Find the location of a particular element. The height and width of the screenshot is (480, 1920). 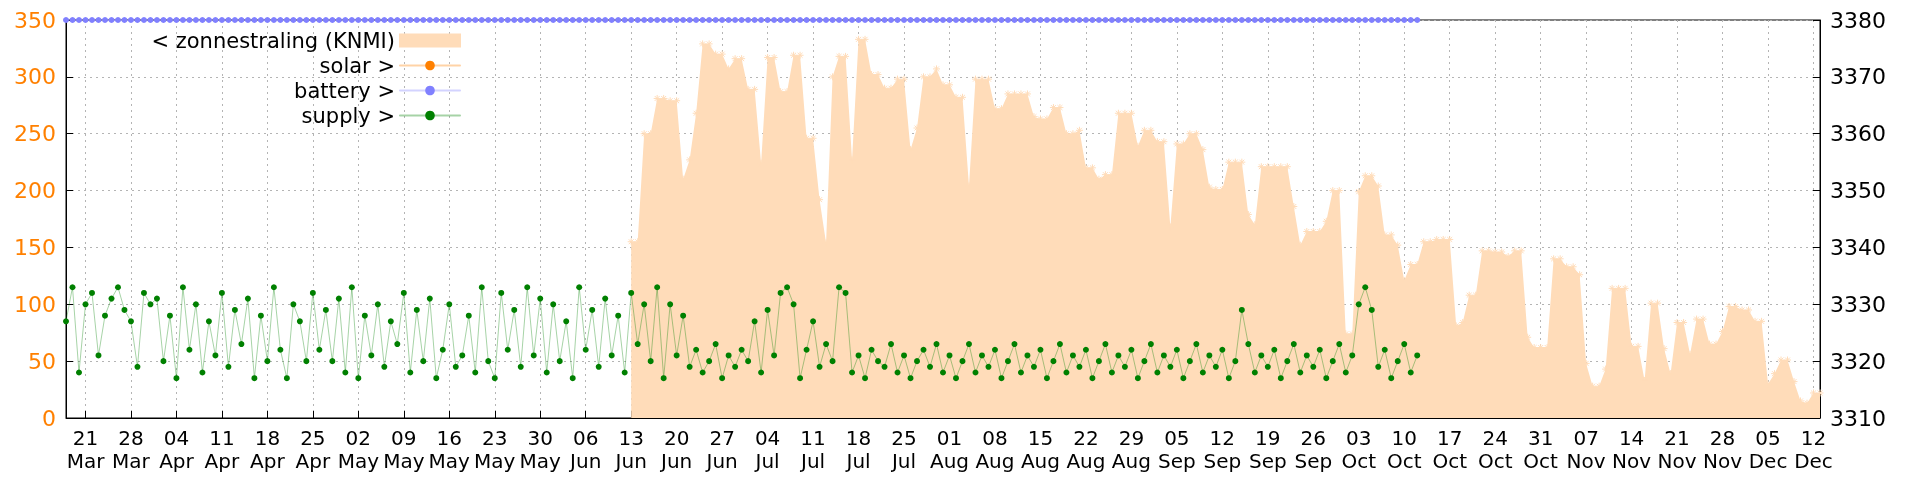

x-tick-label: 10 Oct is located at coordinates (1404, 449).